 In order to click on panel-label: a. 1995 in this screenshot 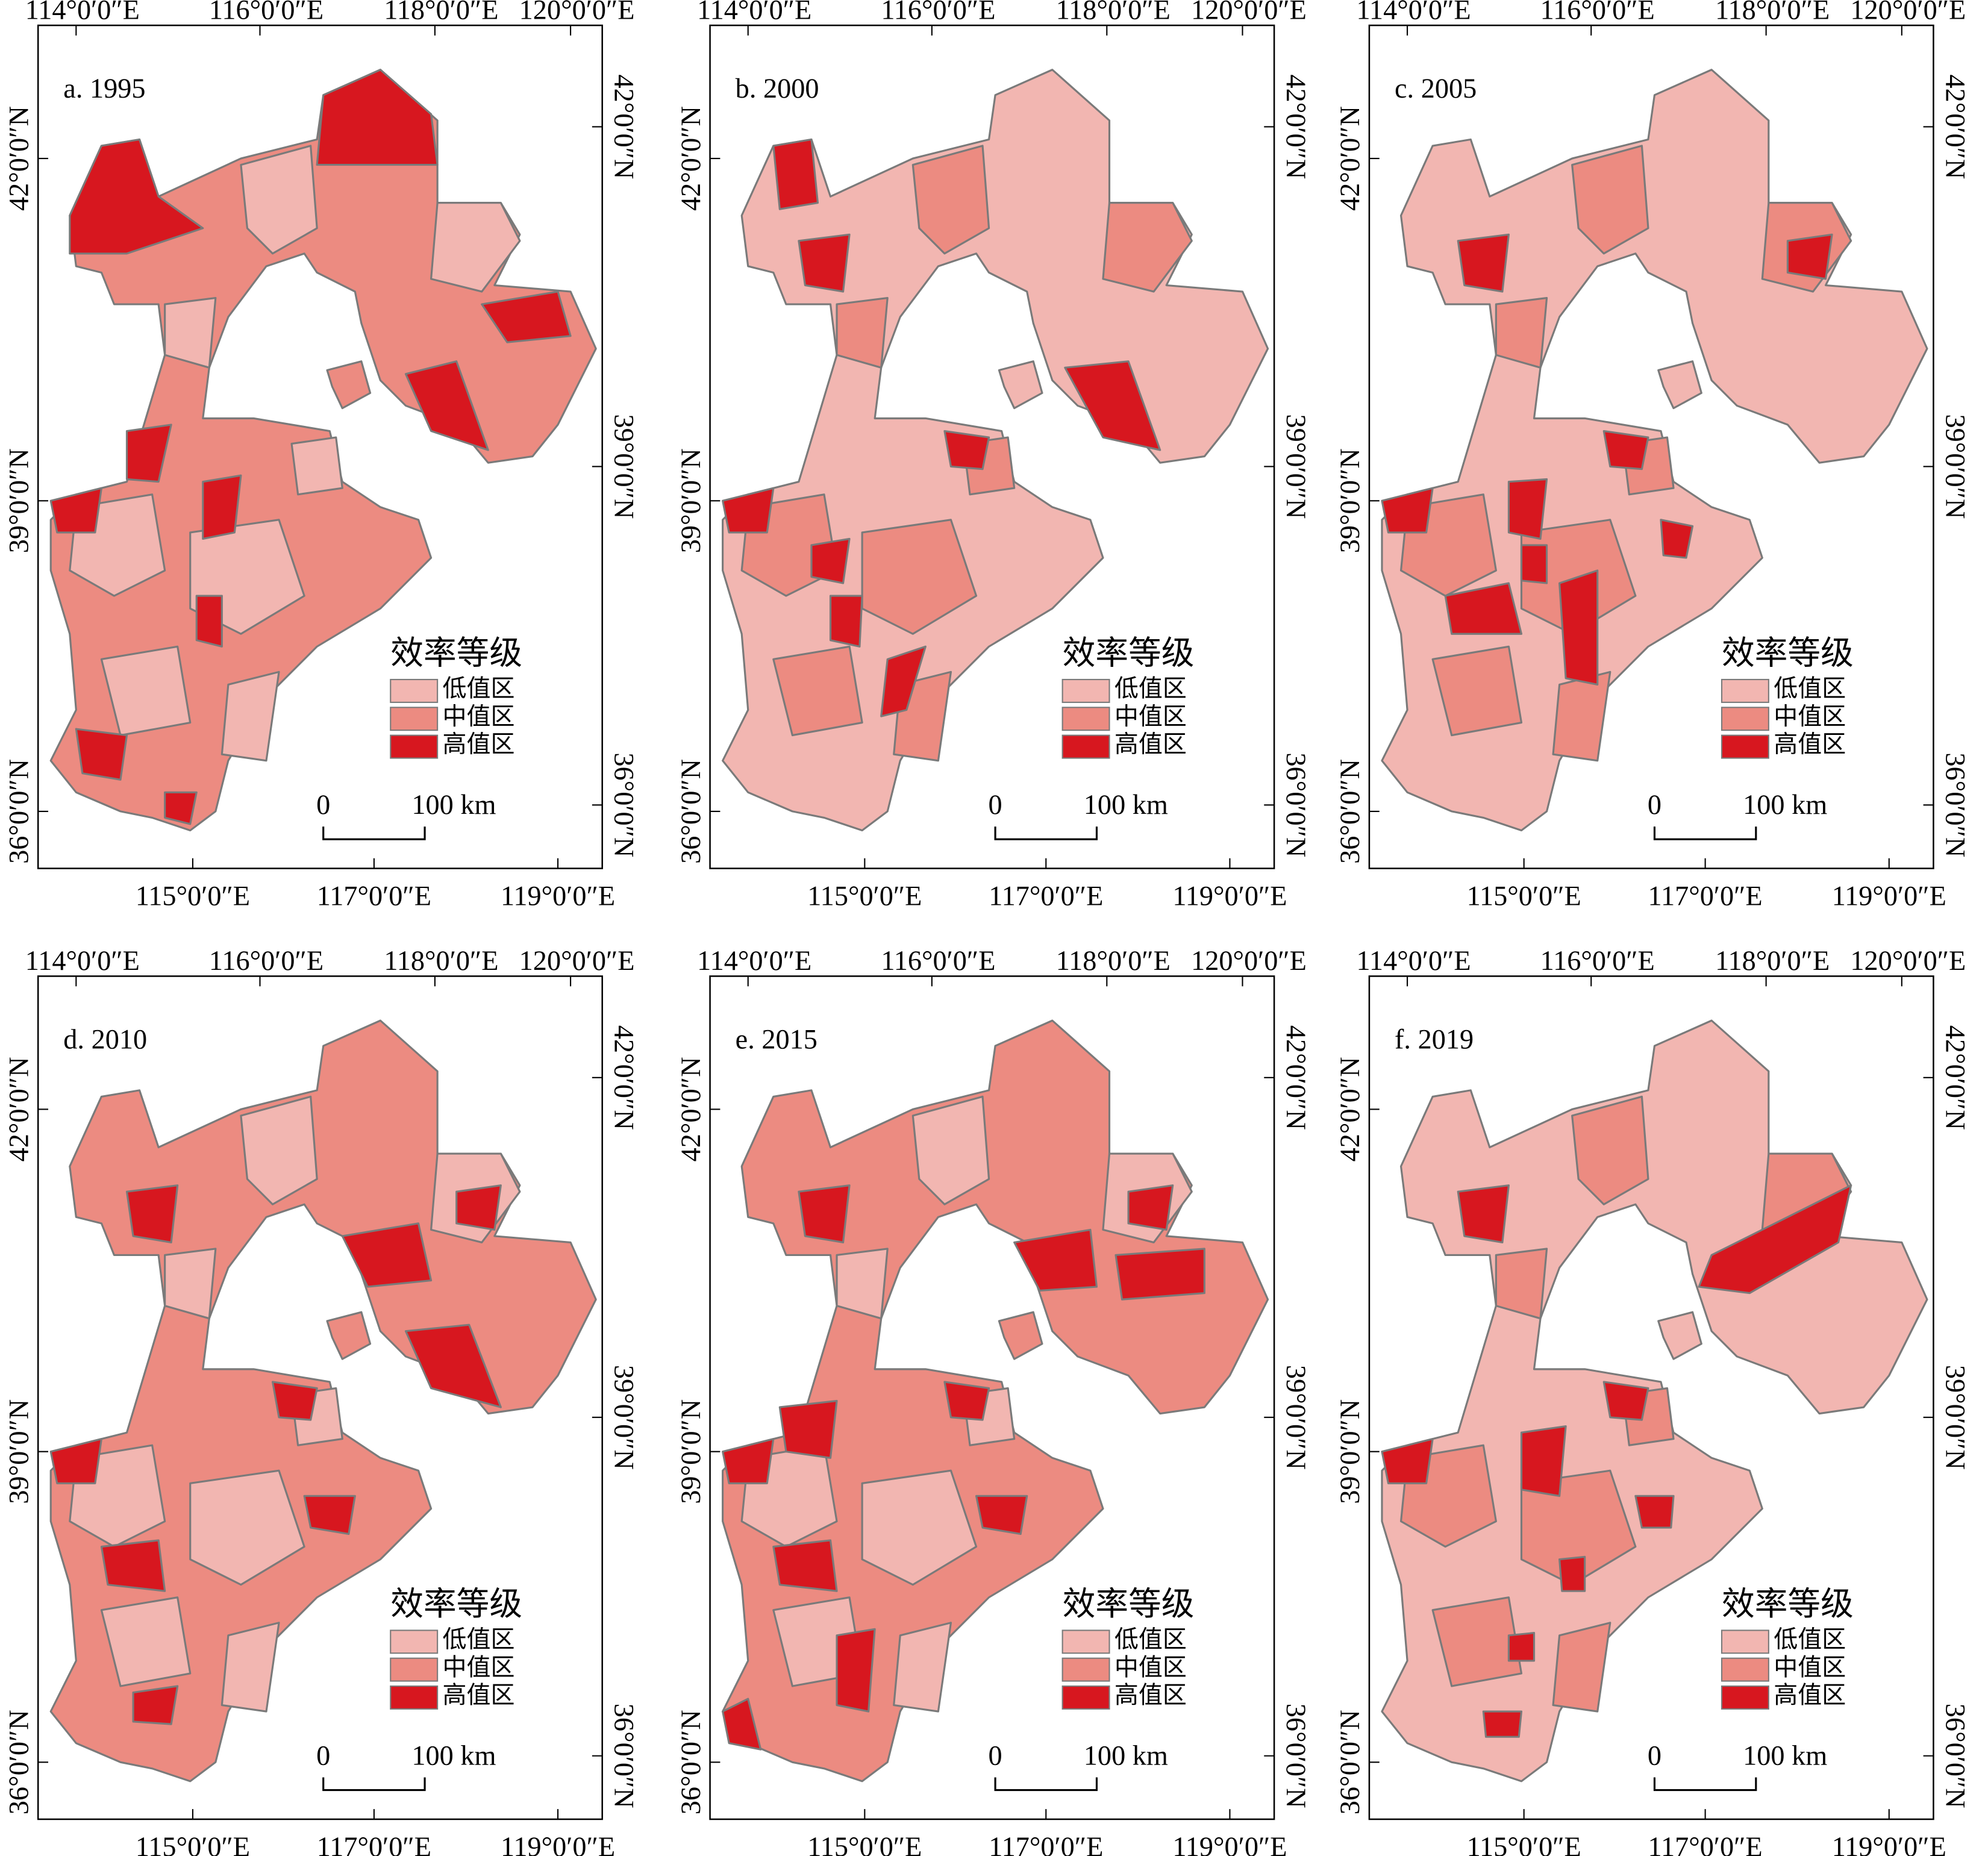, I will do `click(104, 88)`.